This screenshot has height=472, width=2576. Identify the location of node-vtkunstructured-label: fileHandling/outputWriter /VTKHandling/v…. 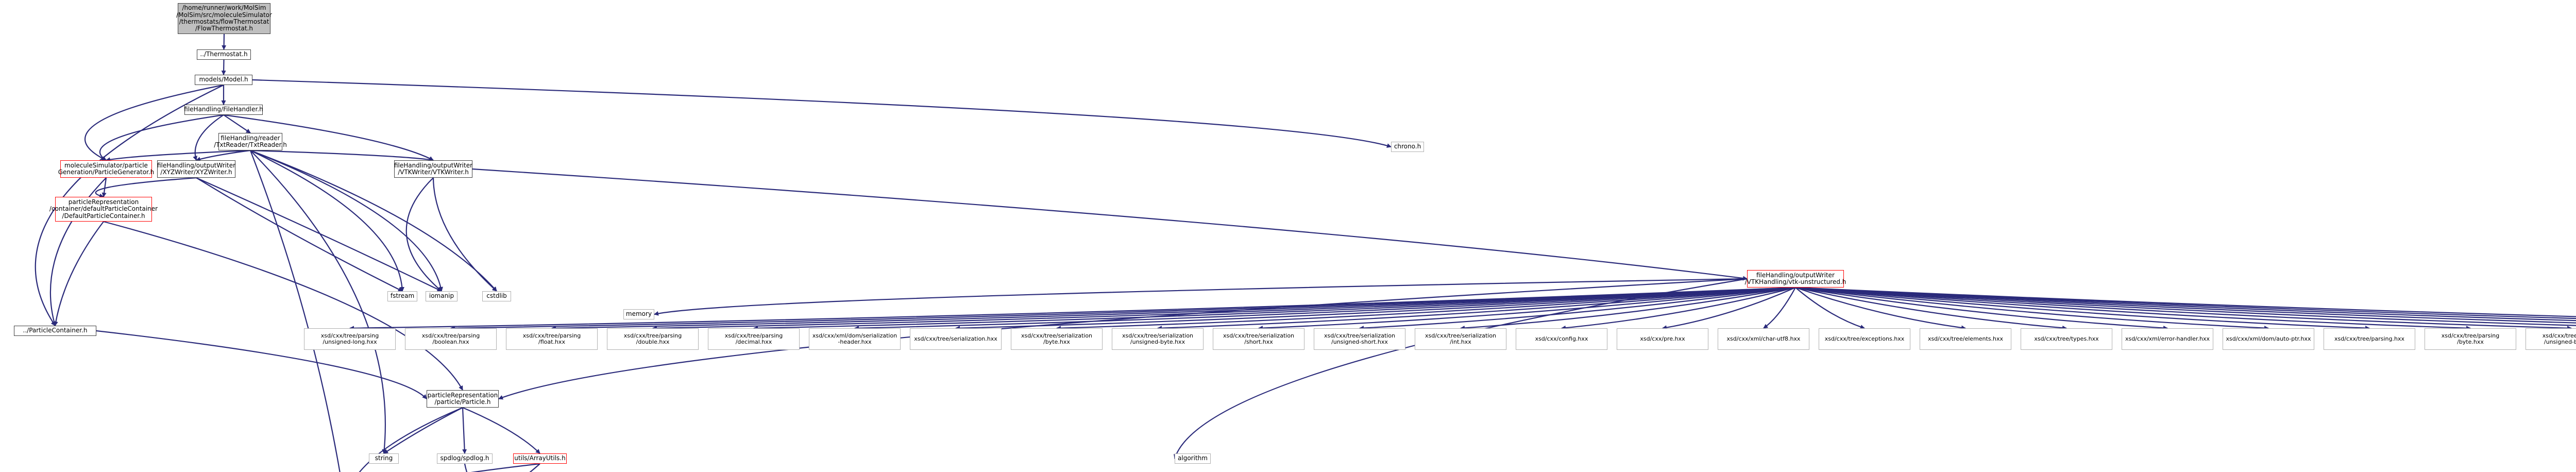
(1795, 278).